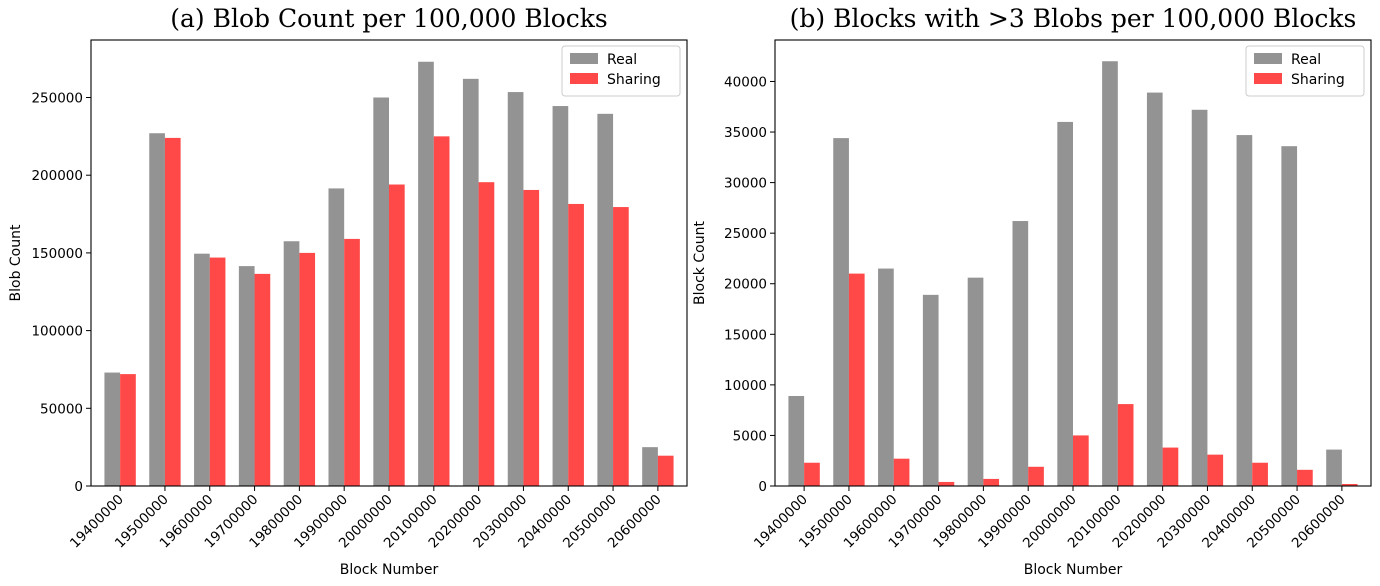 The height and width of the screenshot is (586, 1380). What do you see at coordinates (745, 234) in the screenshot?
I see `y-tick-label: 25000` at bounding box center [745, 234].